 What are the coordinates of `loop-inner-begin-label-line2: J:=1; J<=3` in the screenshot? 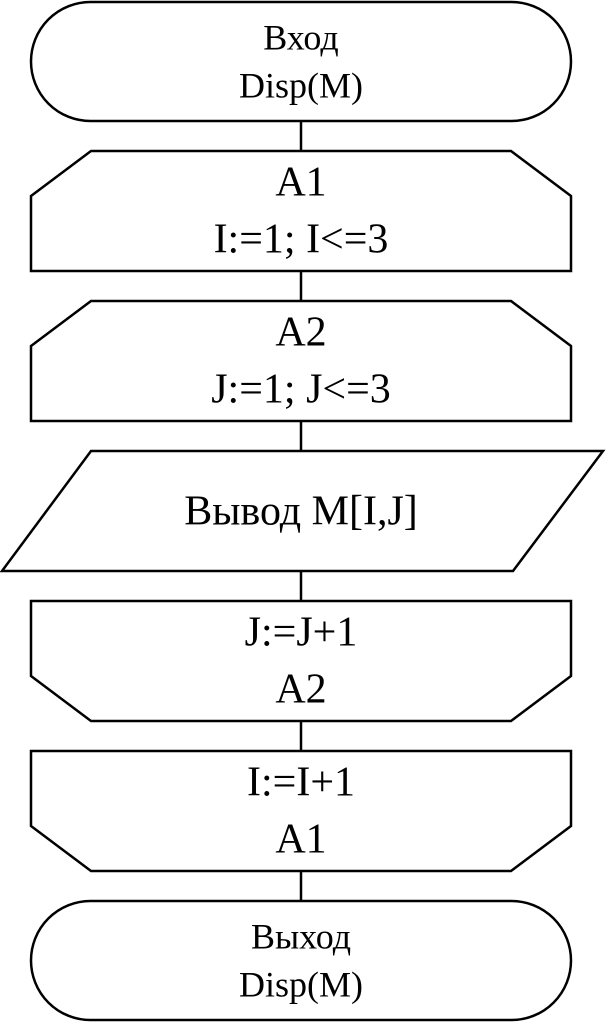 It's located at (301, 390).